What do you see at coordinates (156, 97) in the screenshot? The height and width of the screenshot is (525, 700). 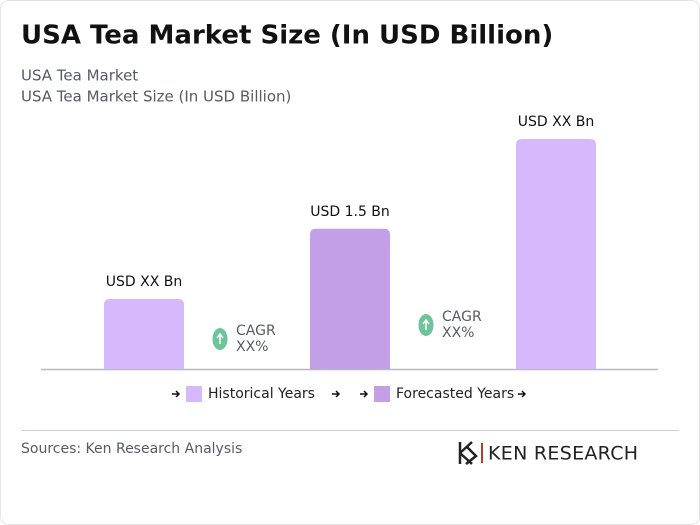 I see `subtitle: USA Tea Market Size (In USD Billion)` at bounding box center [156, 97].